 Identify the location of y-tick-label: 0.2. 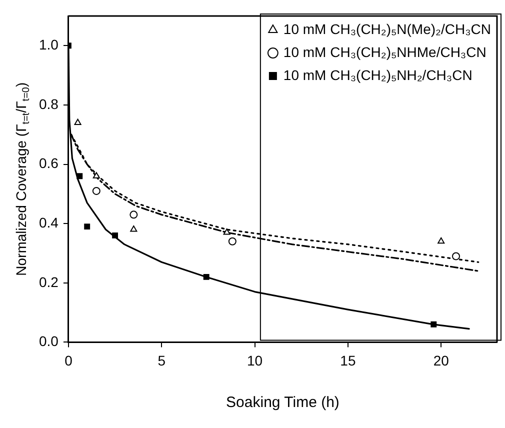
(48, 282).